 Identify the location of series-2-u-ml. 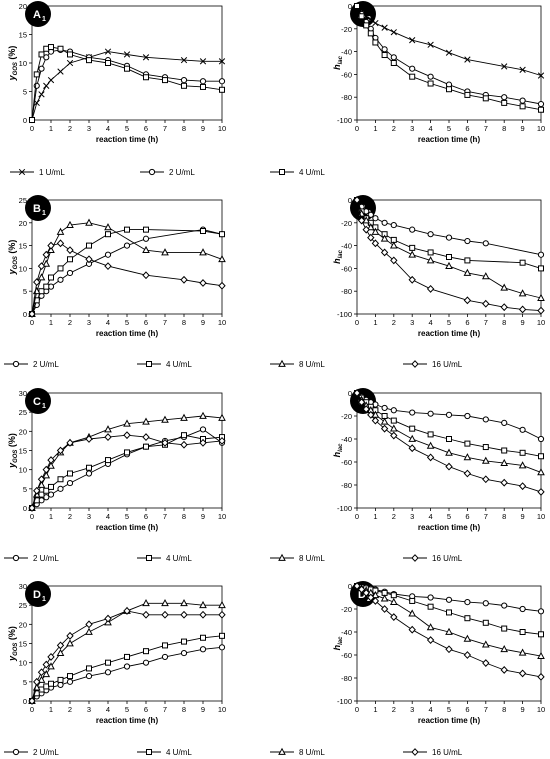
(449, 227).